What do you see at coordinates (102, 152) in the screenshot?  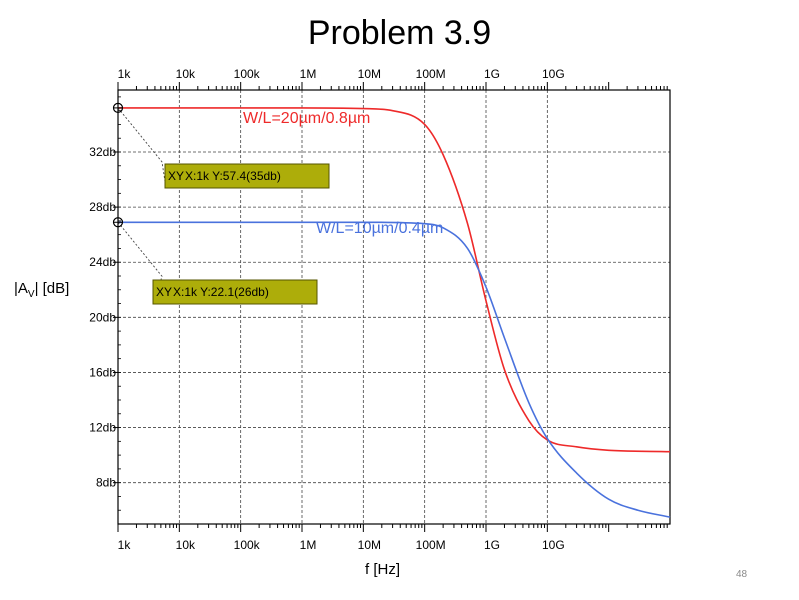 I see `y-tick-label: 32db` at bounding box center [102, 152].